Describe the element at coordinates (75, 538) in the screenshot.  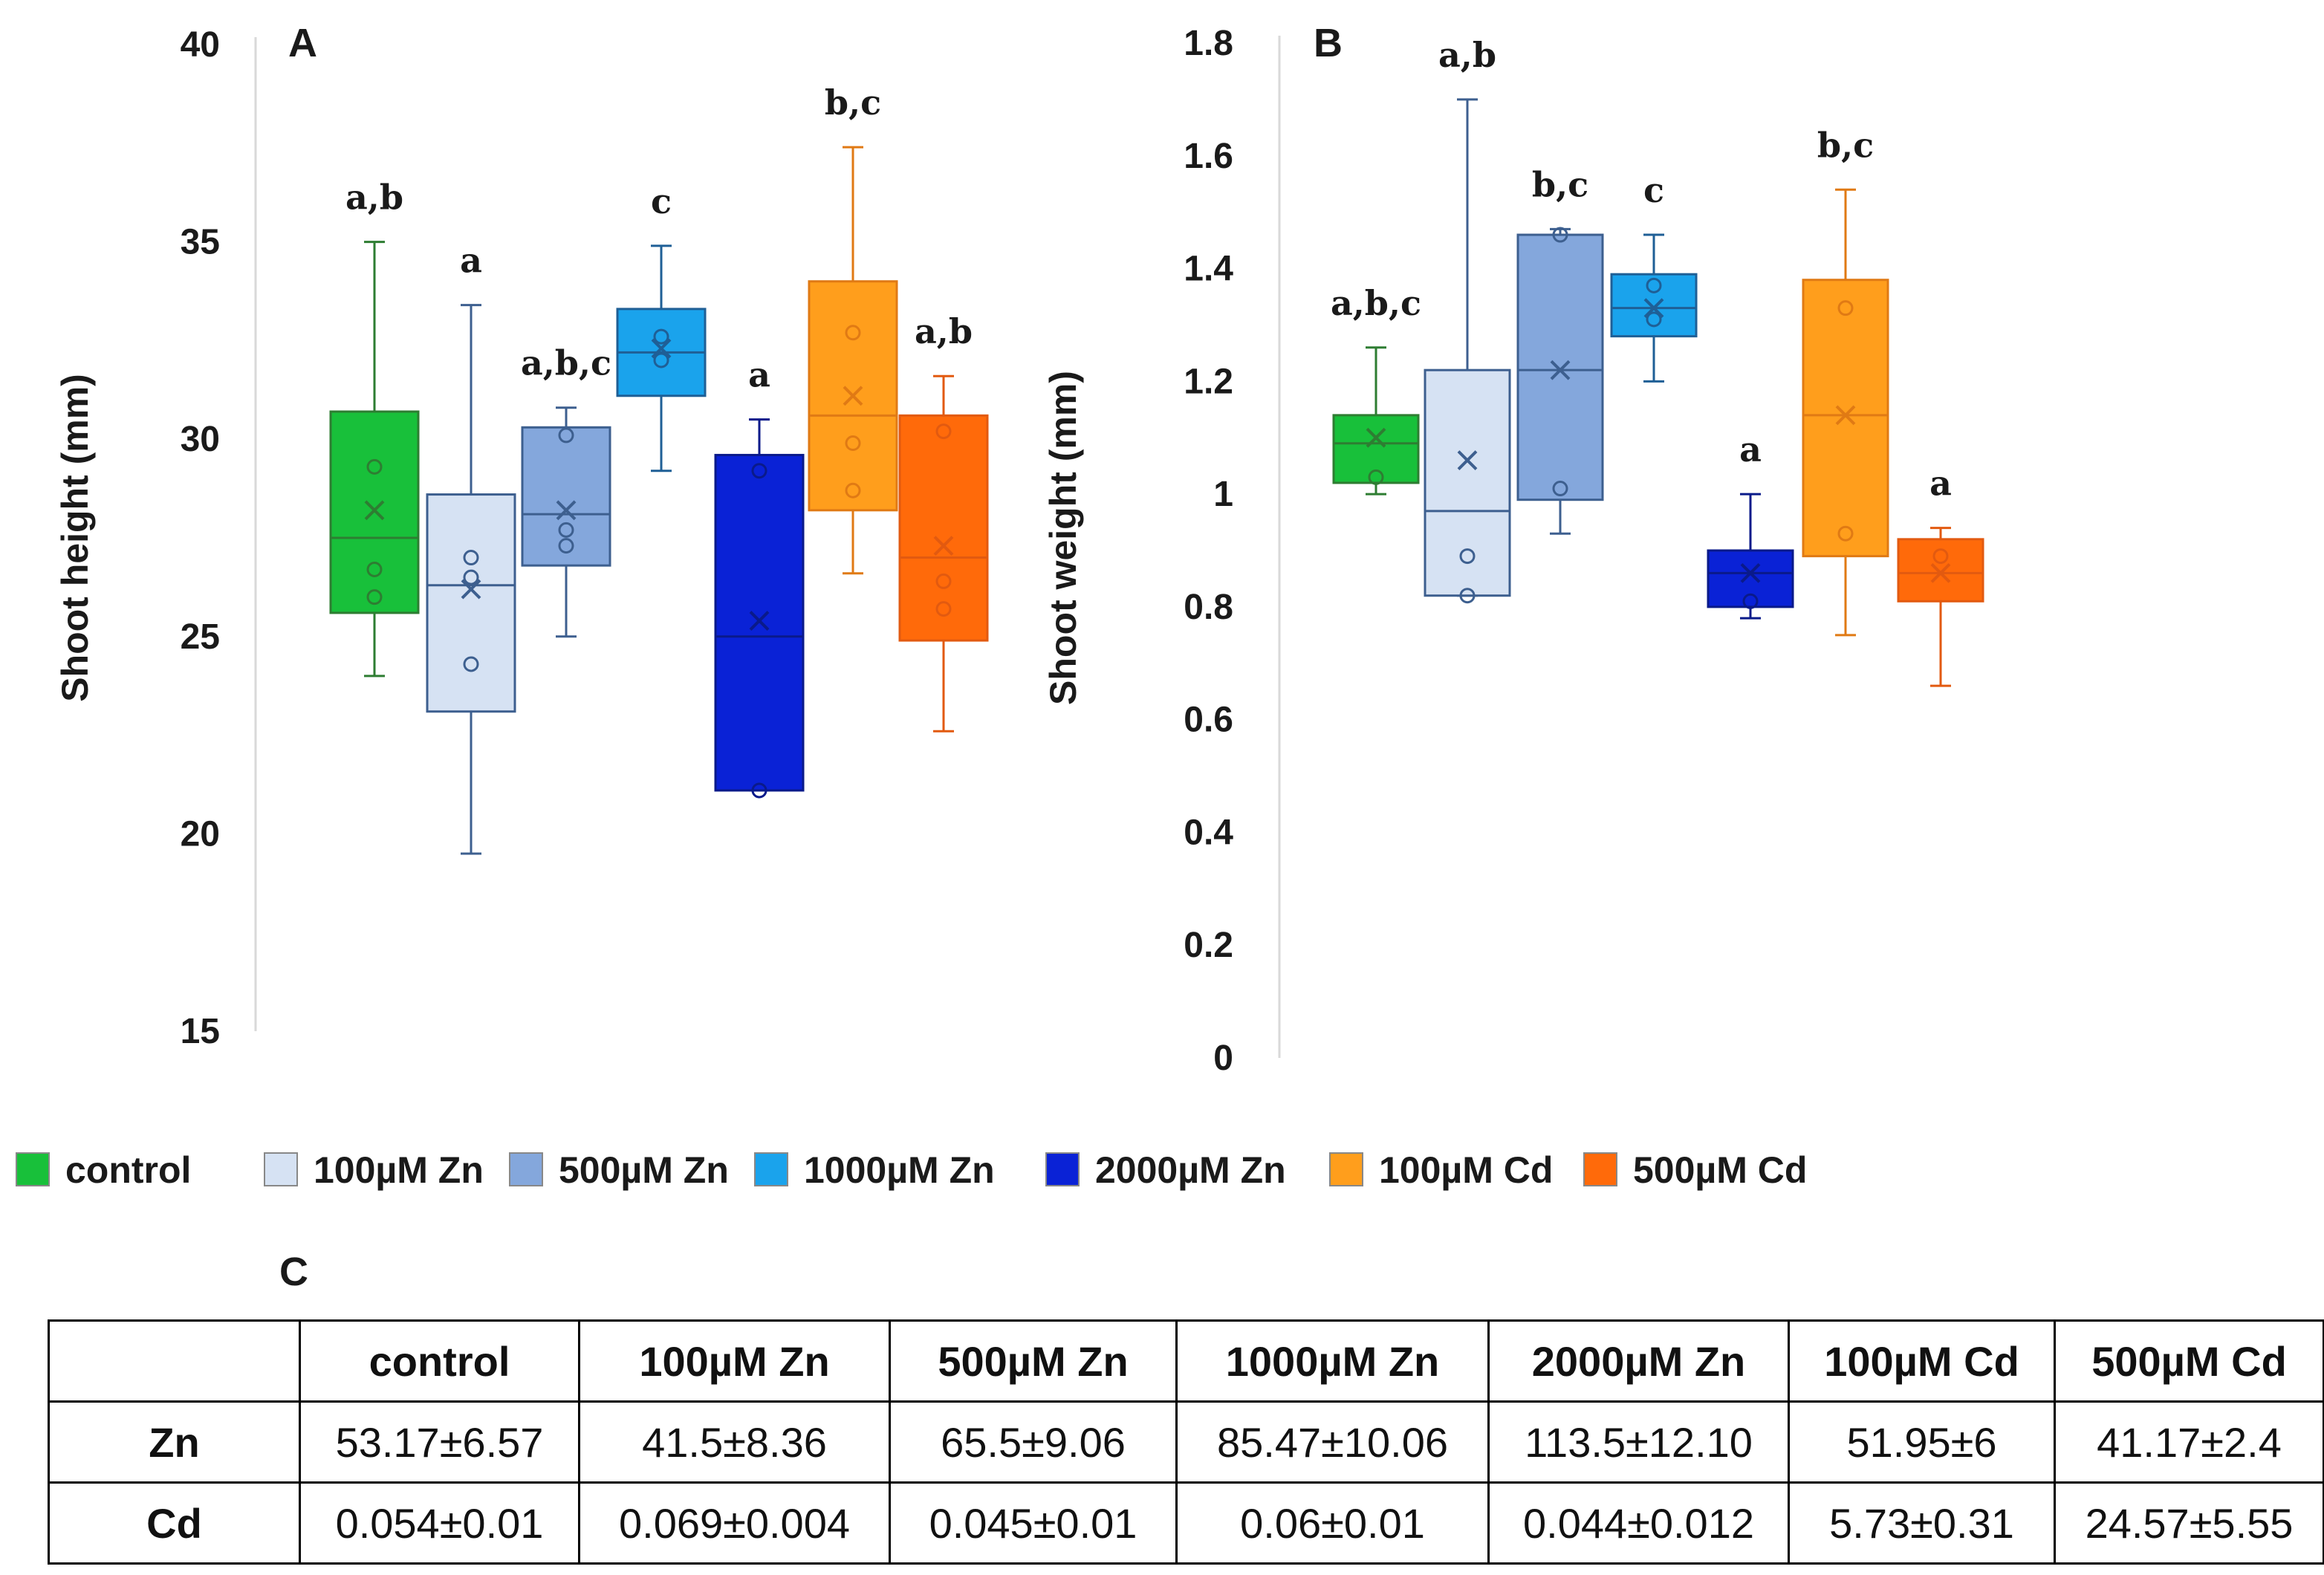
I see `y-axis-label: Shoot height (mm)` at that location.